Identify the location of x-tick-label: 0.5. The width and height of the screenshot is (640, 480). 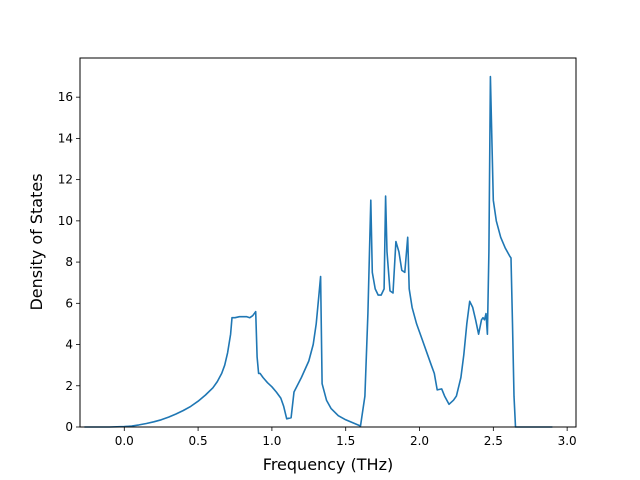
(198, 441).